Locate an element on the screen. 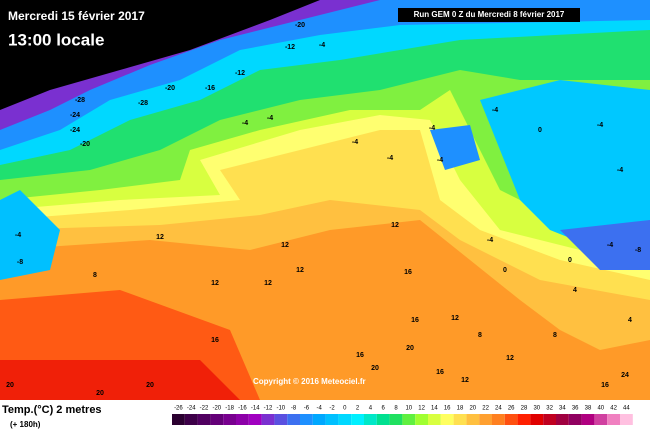 Image resolution: width=650 pixels, height=433 pixels. scale-tick-label: 44 is located at coordinates (626, 409).